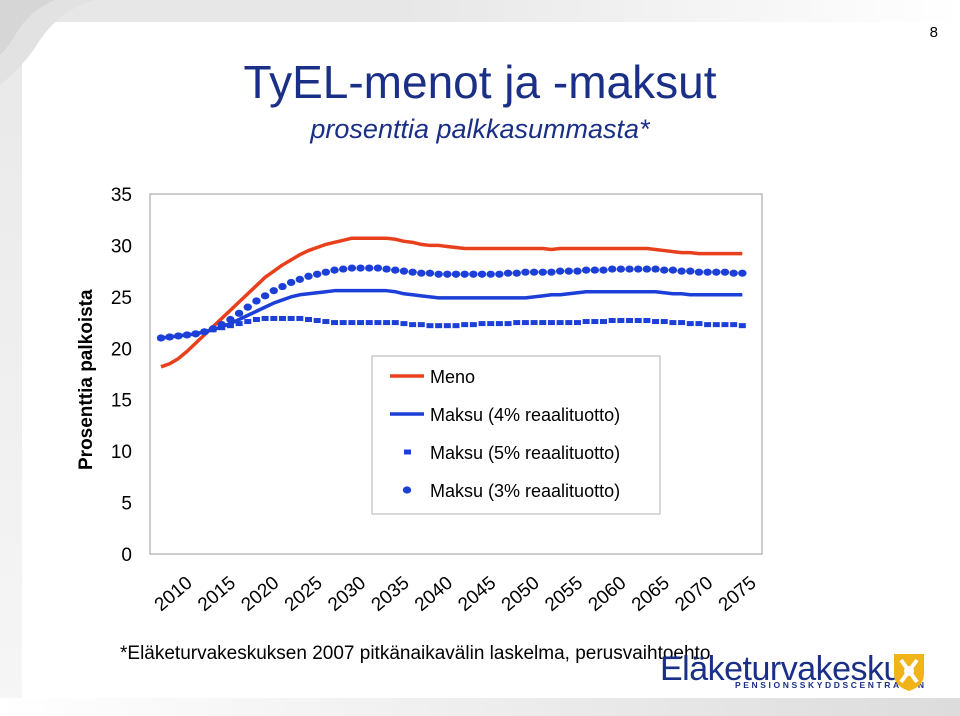 The image size is (960, 716). I want to click on x-tick-label: 2015, so click(217, 594).